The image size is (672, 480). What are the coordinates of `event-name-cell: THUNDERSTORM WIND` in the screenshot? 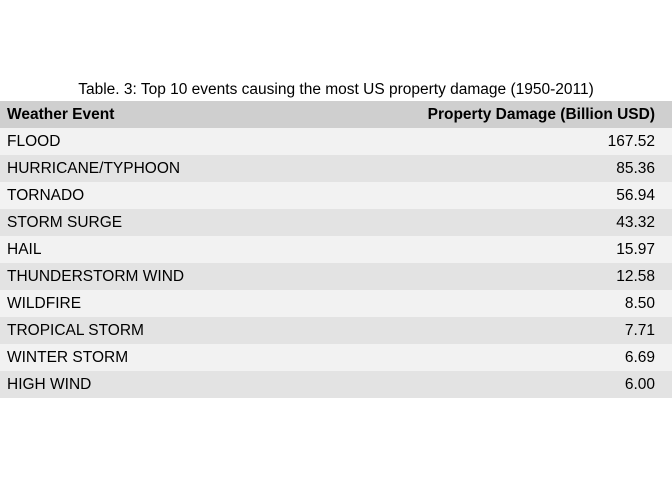 It's located at (149, 276).